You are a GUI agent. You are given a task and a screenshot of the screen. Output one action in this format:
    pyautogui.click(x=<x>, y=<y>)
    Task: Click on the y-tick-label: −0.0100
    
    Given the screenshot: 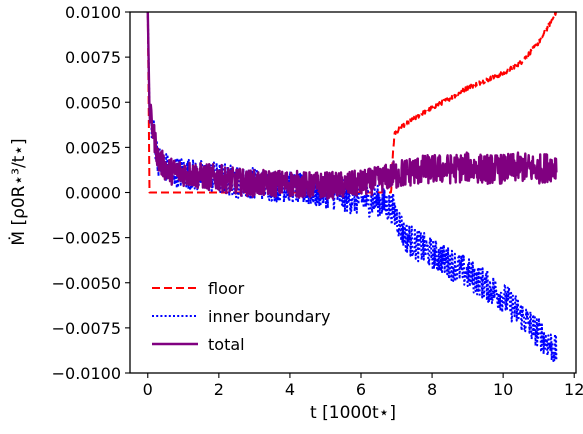 What is the action you would take?
    pyautogui.click(x=86, y=373)
    